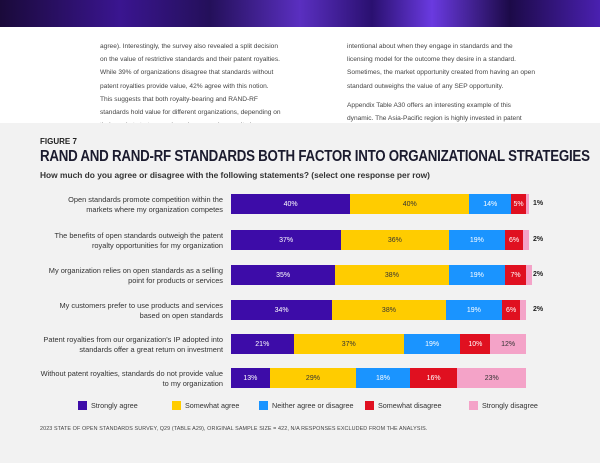 This screenshot has width=600, height=463. What do you see at coordinates (410, 405) in the screenshot?
I see `legend-label: Somewhat disagree` at bounding box center [410, 405].